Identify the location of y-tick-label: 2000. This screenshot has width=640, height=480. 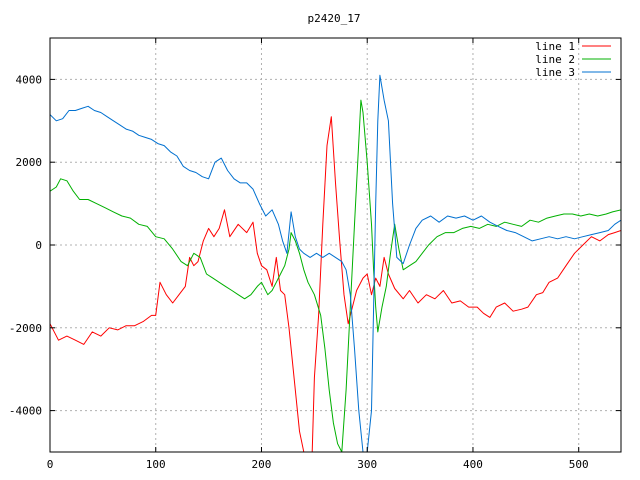
(29, 162).